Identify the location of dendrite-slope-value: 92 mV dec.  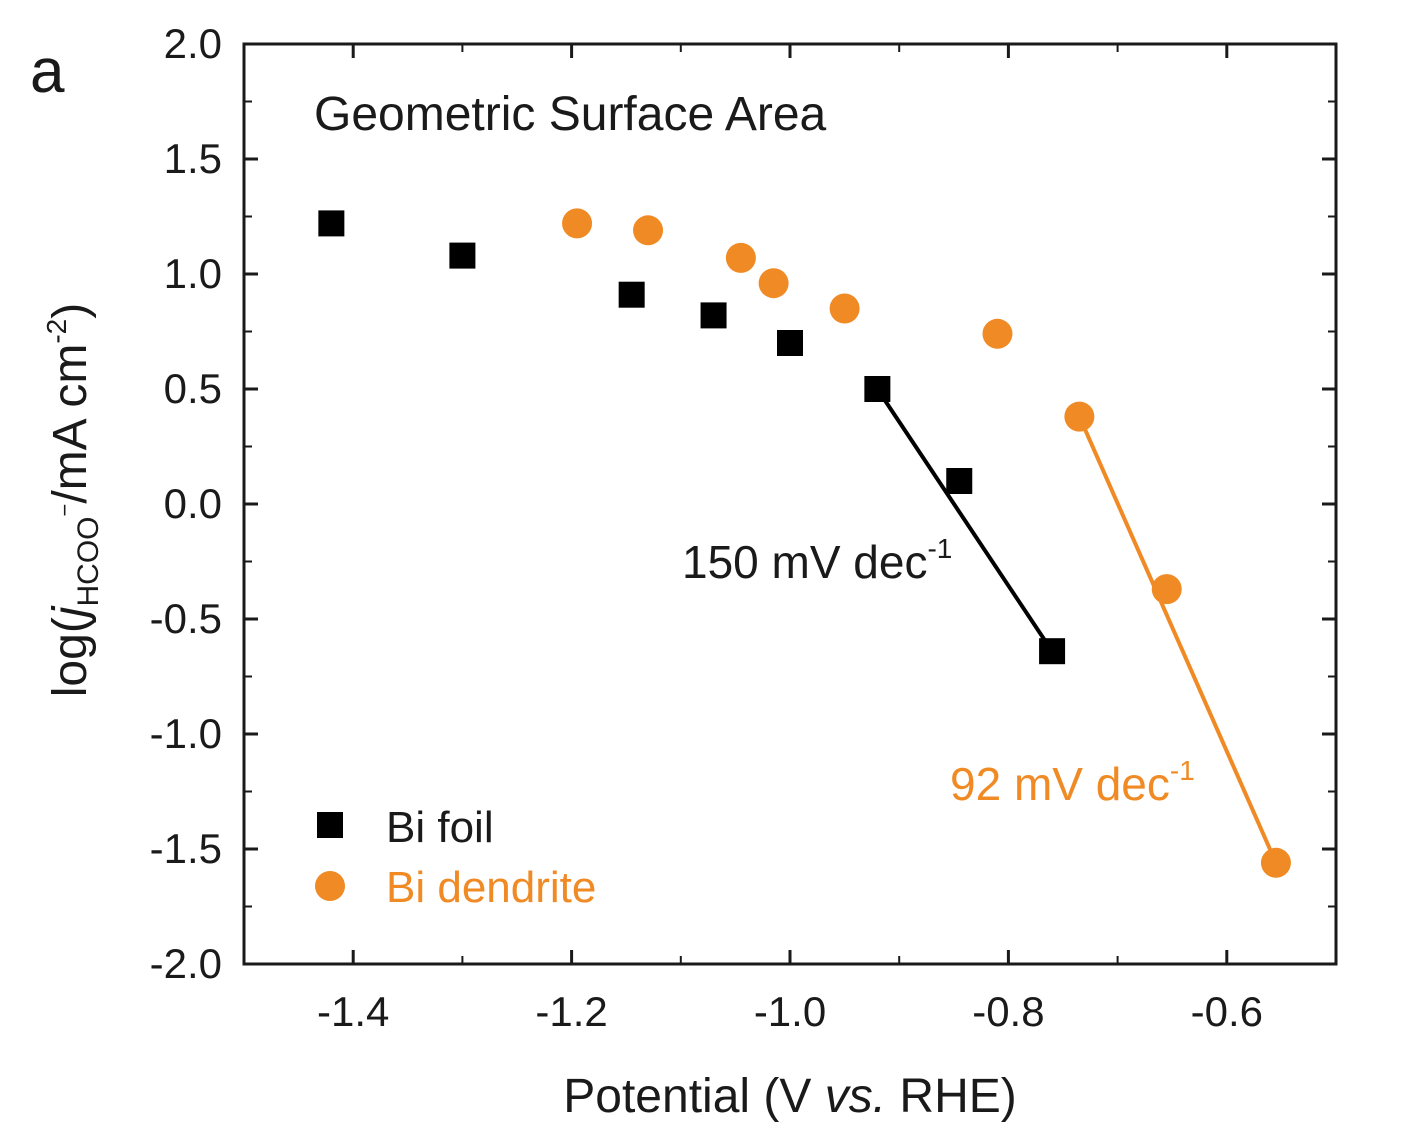
(1060, 784).